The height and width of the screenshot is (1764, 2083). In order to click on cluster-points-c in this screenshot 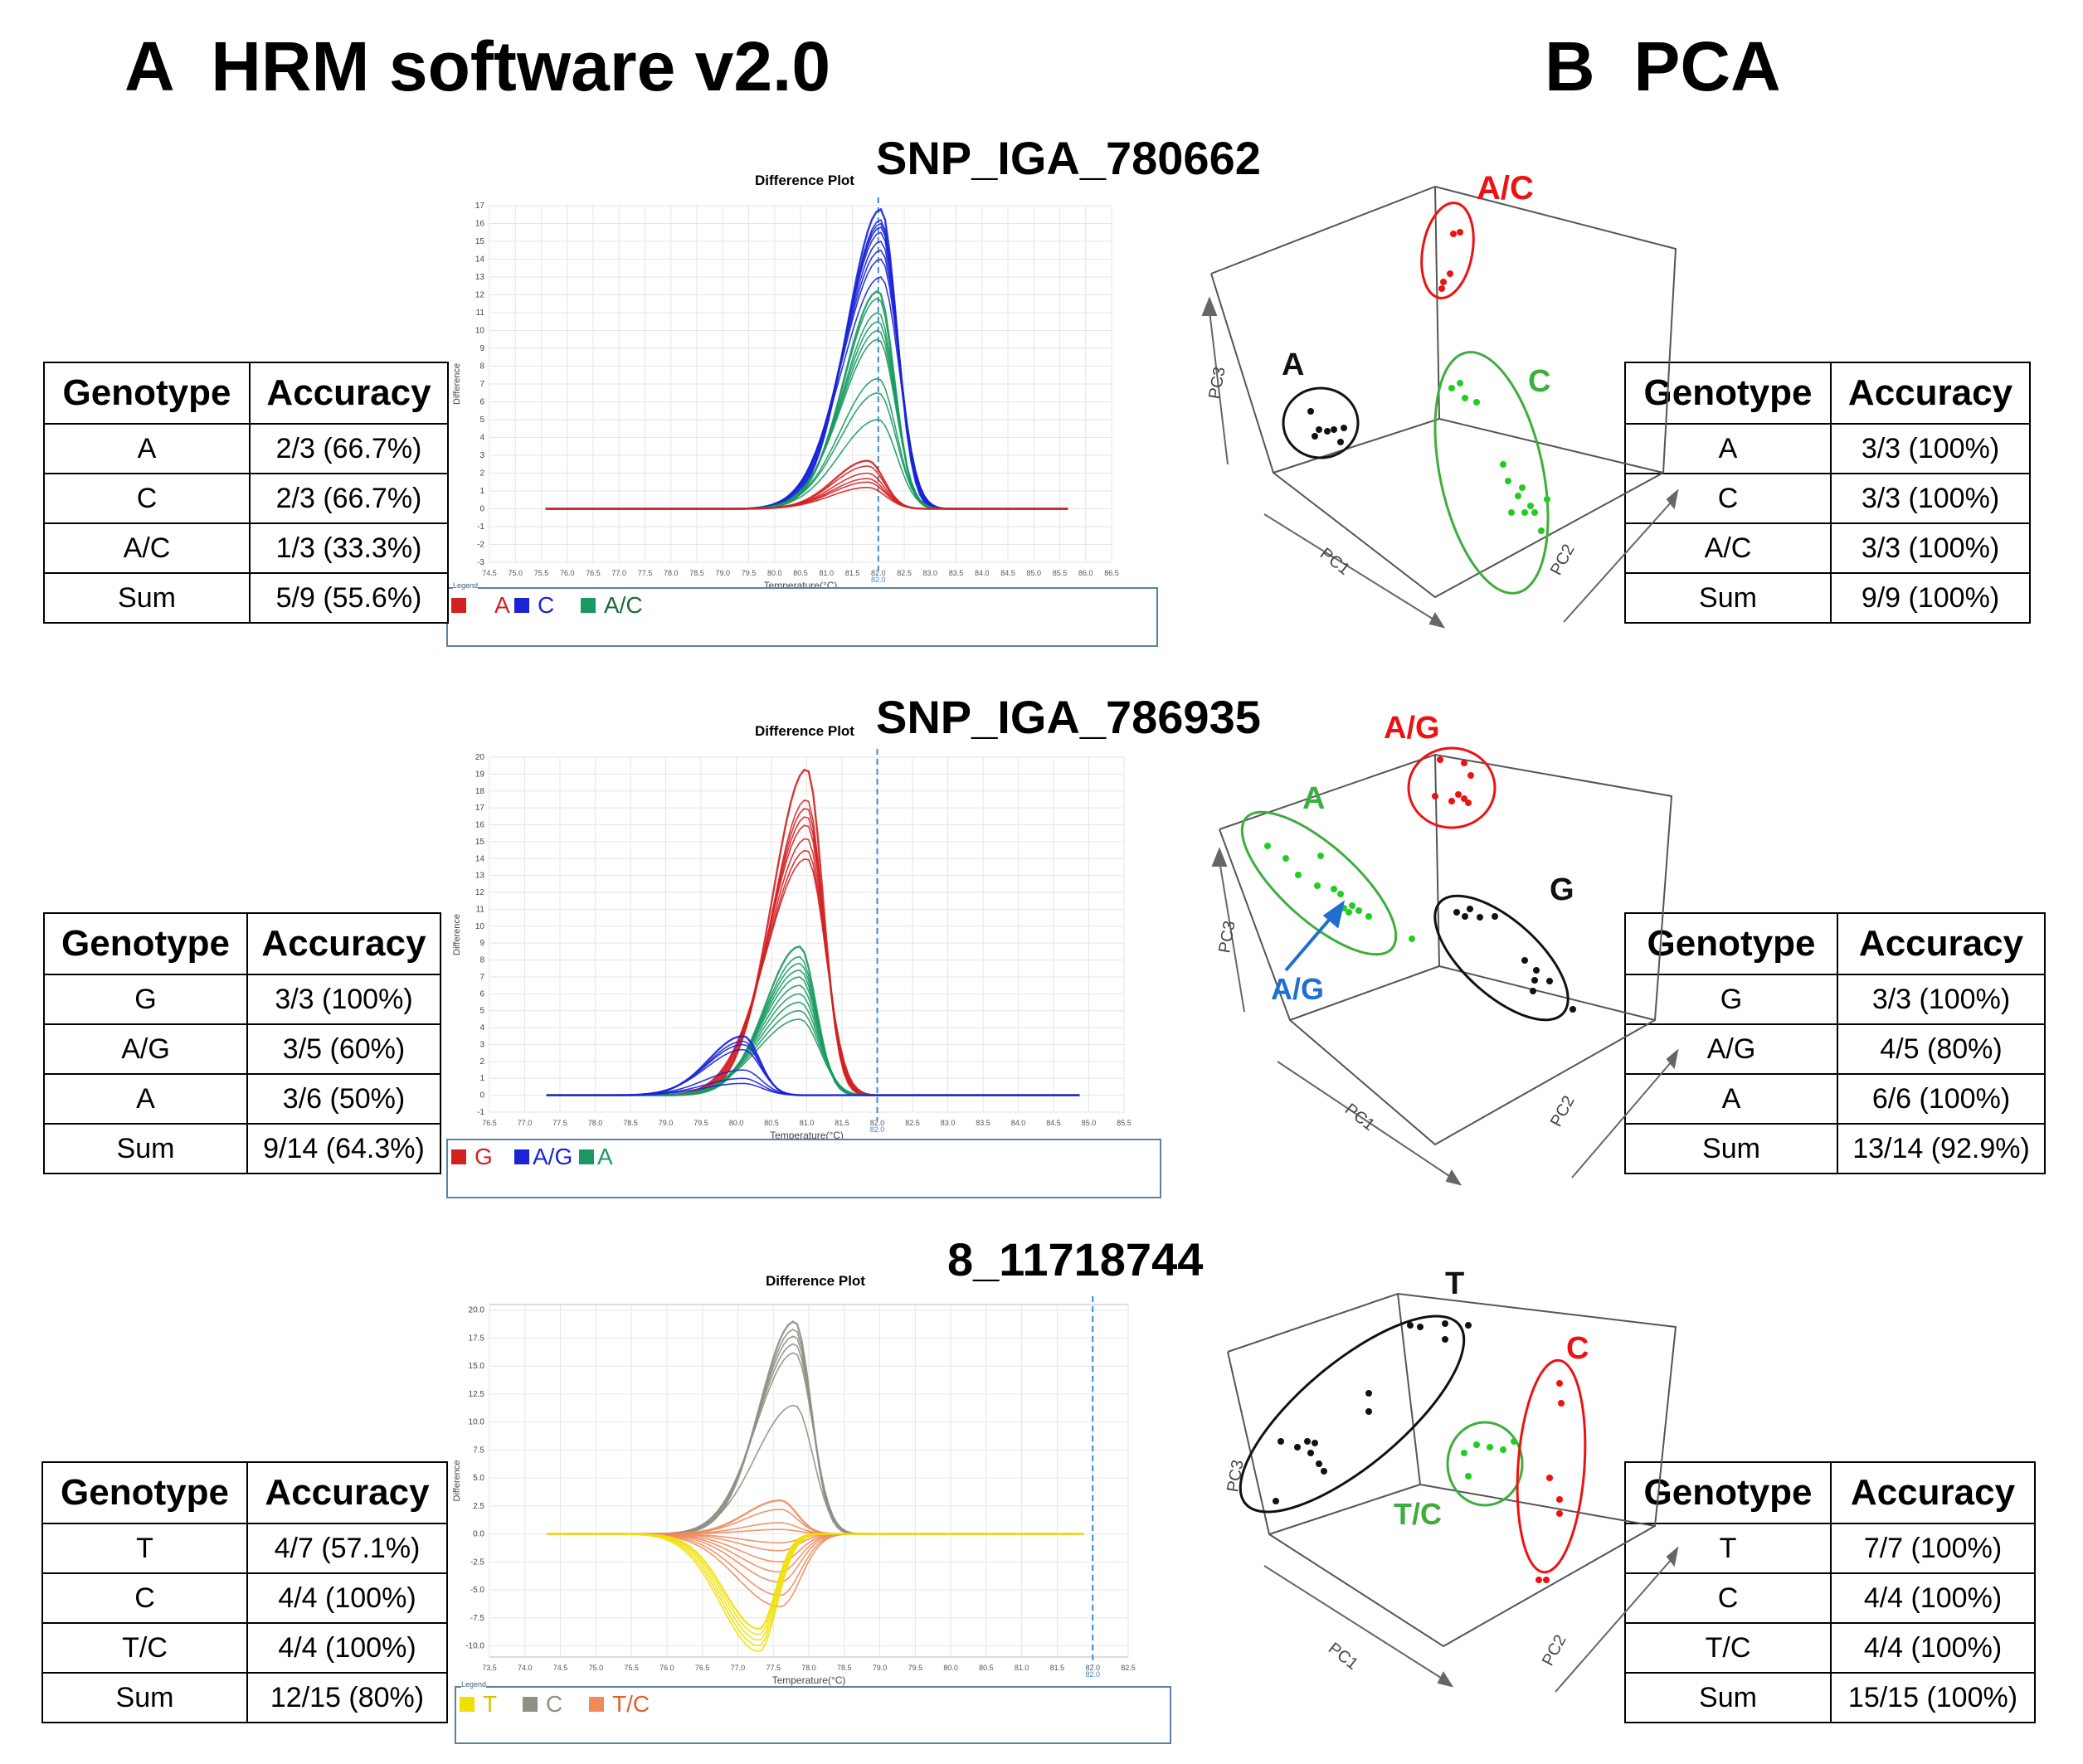, I will do `click(1489, 1459)`.